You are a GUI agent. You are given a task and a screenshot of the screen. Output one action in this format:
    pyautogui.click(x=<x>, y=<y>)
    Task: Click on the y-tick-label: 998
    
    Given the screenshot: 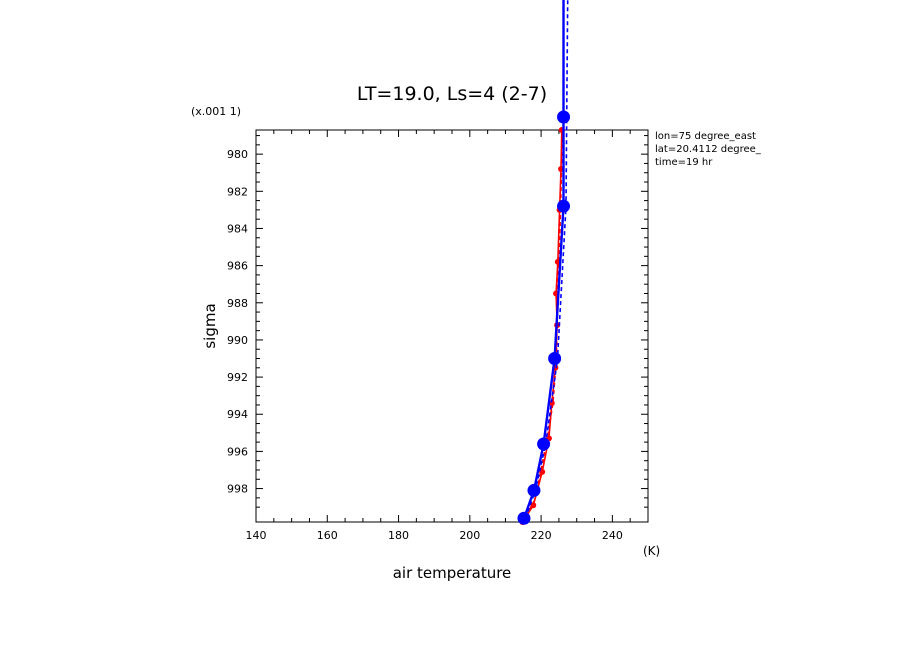 What is the action you would take?
    pyautogui.click(x=237, y=489)
    